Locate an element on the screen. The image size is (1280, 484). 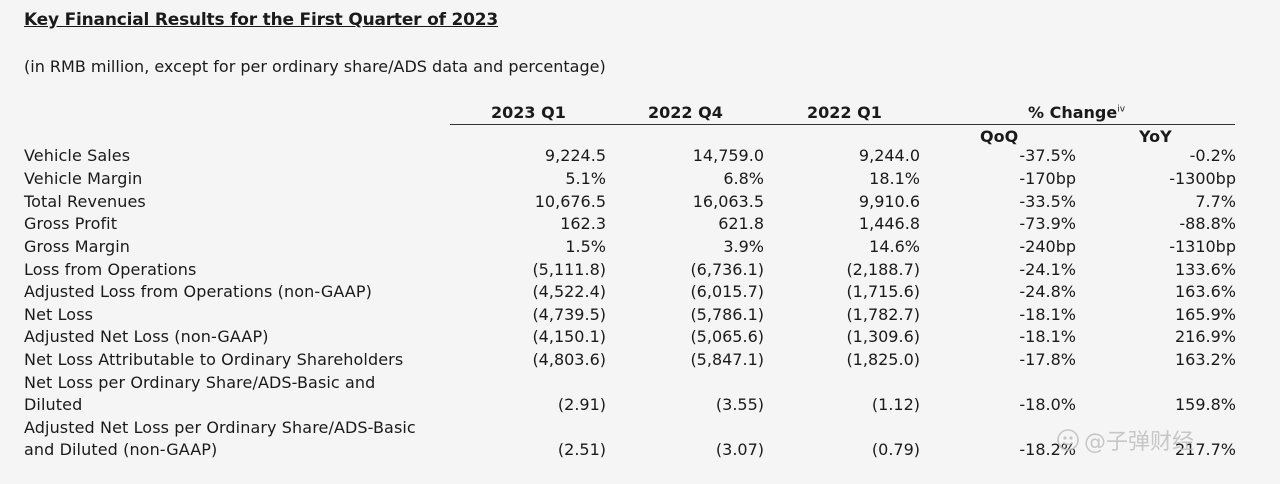
value-2022q4: (5,786.1) is located at coordinates (727, 314).